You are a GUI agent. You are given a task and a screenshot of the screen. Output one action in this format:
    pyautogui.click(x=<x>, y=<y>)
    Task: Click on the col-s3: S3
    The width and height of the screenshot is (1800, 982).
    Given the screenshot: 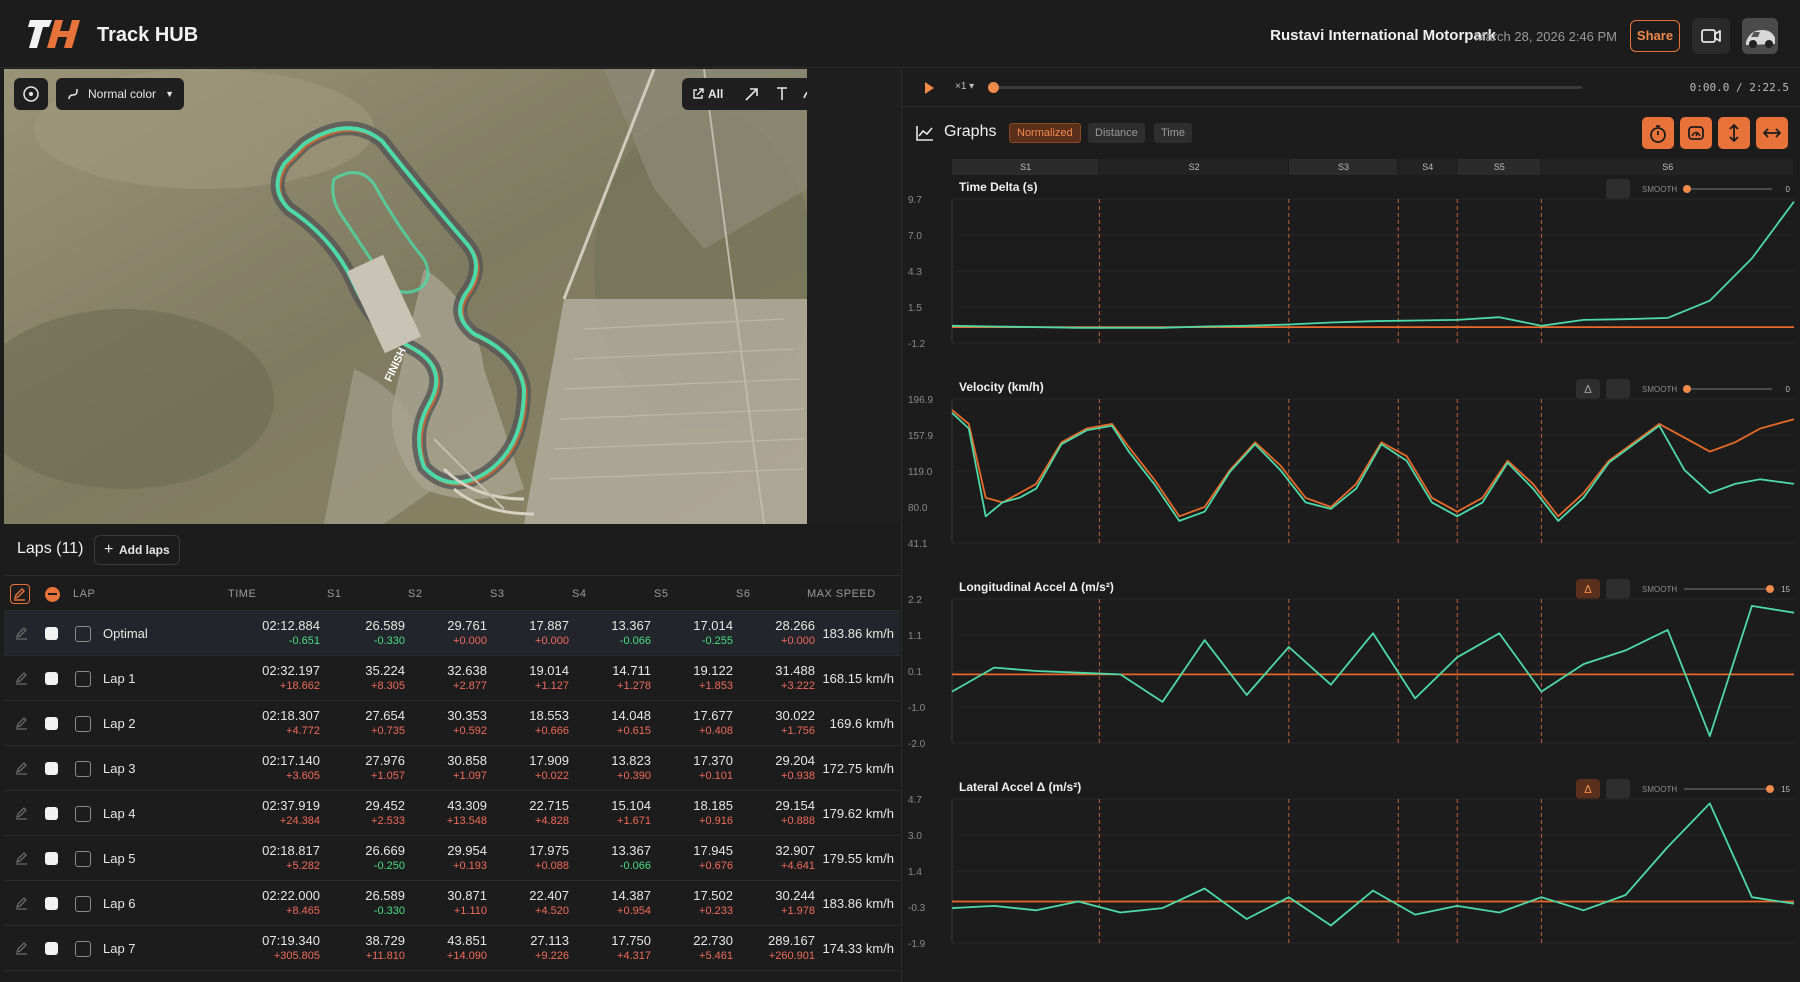 What is the action you would take?
    pyautogui.click(x=497, y=594)
    